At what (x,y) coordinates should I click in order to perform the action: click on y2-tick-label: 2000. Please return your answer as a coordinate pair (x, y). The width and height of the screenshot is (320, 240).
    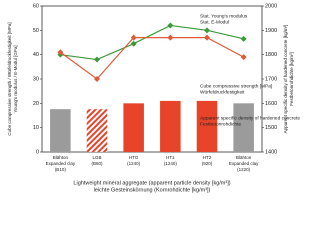
    Looking at the image, I should click on (271, 6).